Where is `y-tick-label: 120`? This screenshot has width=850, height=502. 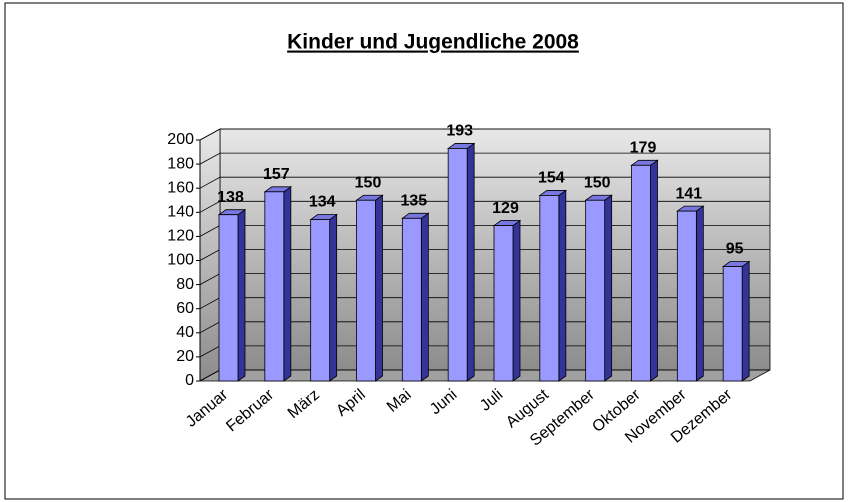 y-tick-label: 120 is located at coordinates (180, 236).